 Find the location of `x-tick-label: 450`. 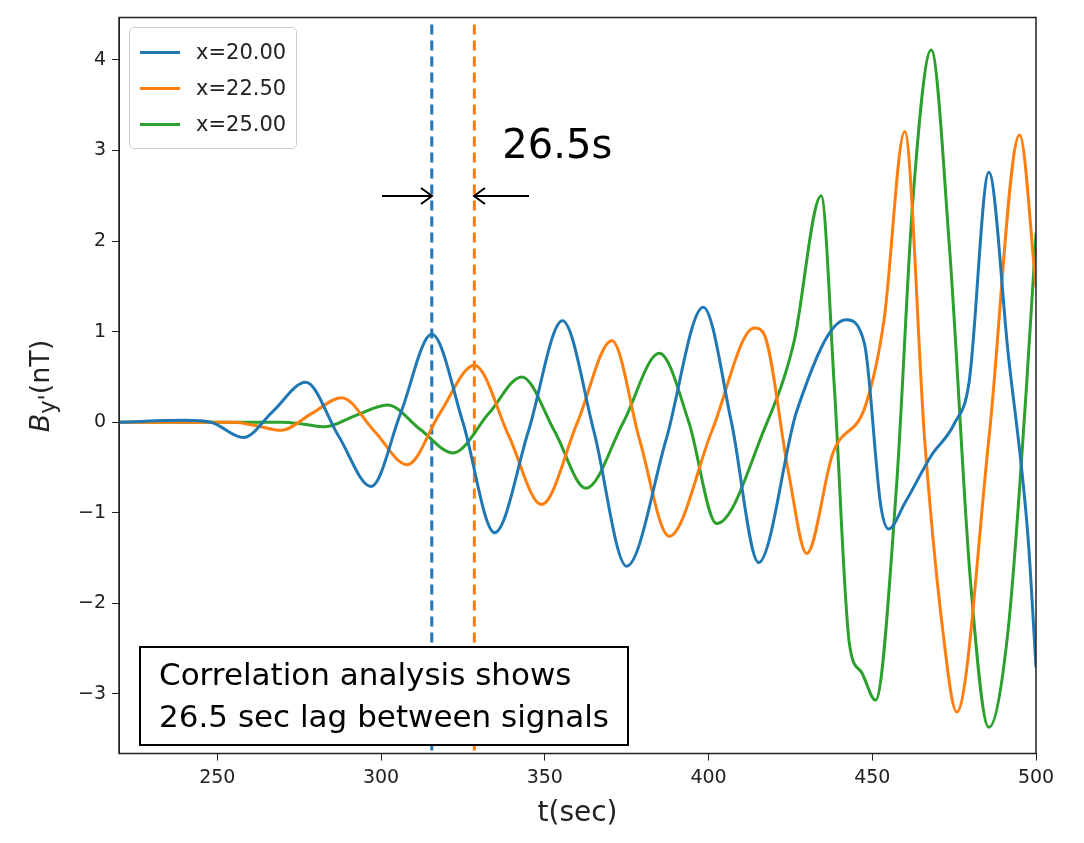

x-tick-label: 450 is located at coordinates (872, 775).